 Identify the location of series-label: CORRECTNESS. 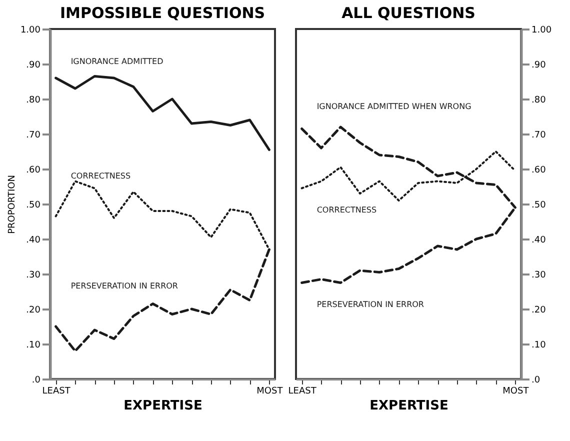
(100, 175).